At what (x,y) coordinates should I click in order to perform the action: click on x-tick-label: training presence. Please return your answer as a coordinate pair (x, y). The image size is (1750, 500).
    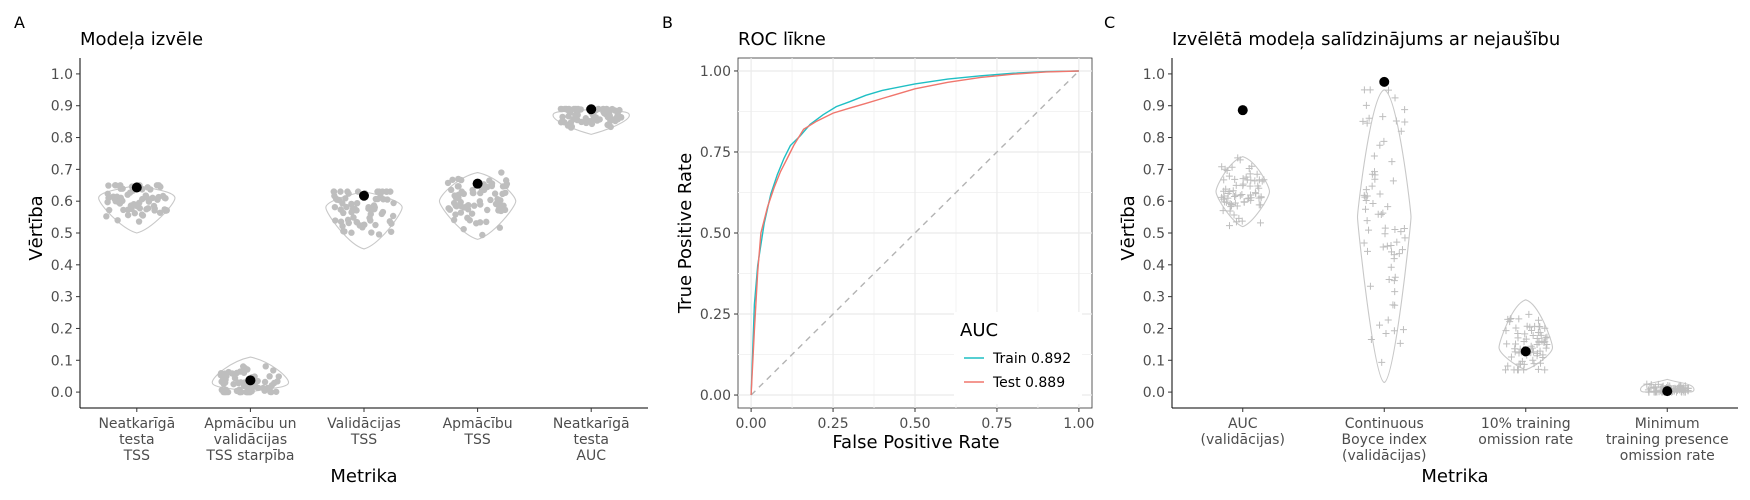
    Looking at the image, I should click on (1667, 440).